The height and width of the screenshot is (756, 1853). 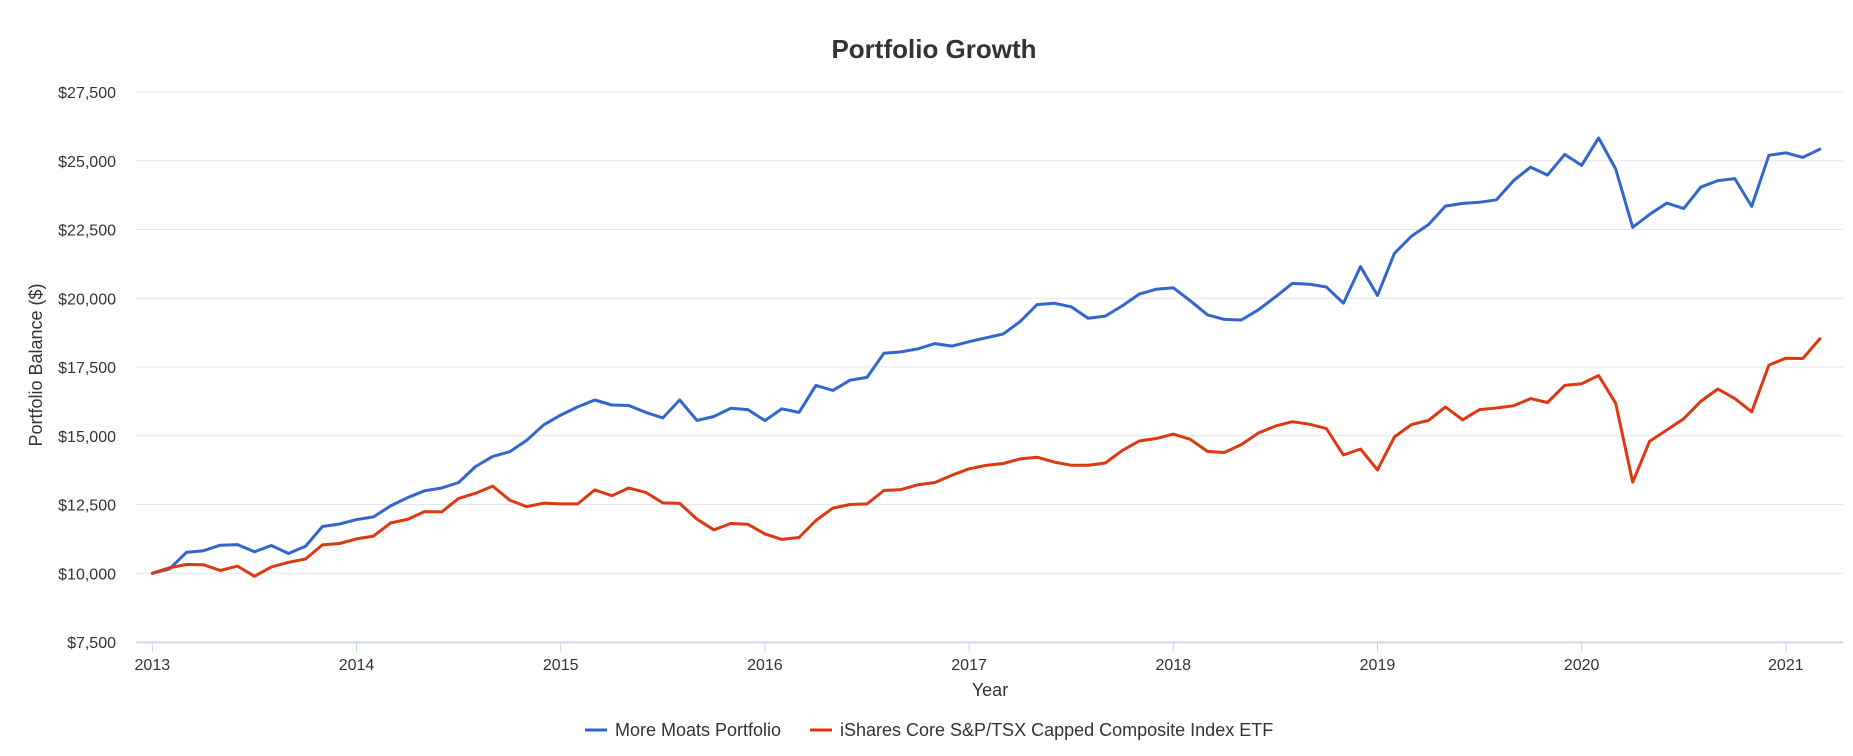 I want to click on y-tick-label: $25,000, so click(x=87, y=162).